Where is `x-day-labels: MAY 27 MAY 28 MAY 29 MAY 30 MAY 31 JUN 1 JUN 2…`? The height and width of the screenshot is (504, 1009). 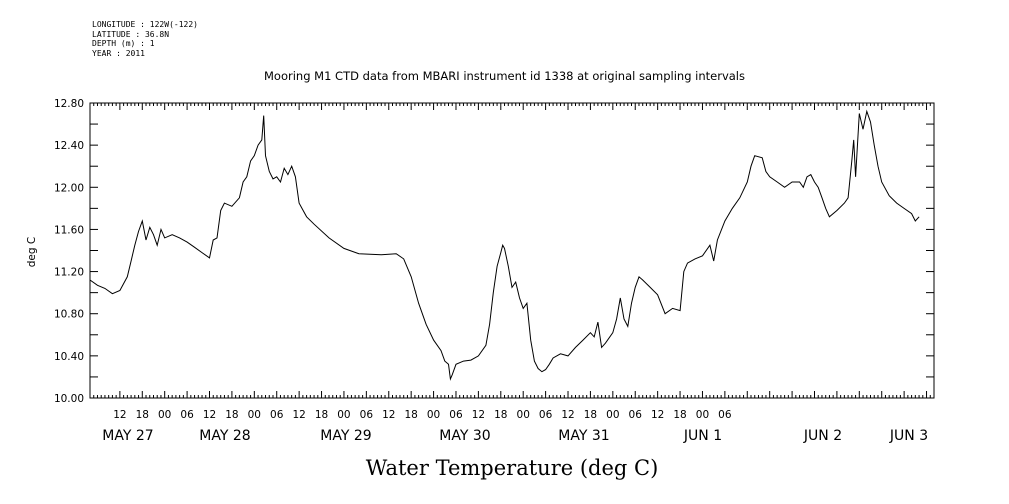 x-day-labels: MAY 27 MAY 28 MAY 29 MAY 30 MAY 31 JUN 1 JUN 2… is located at coordinates (515, 436).